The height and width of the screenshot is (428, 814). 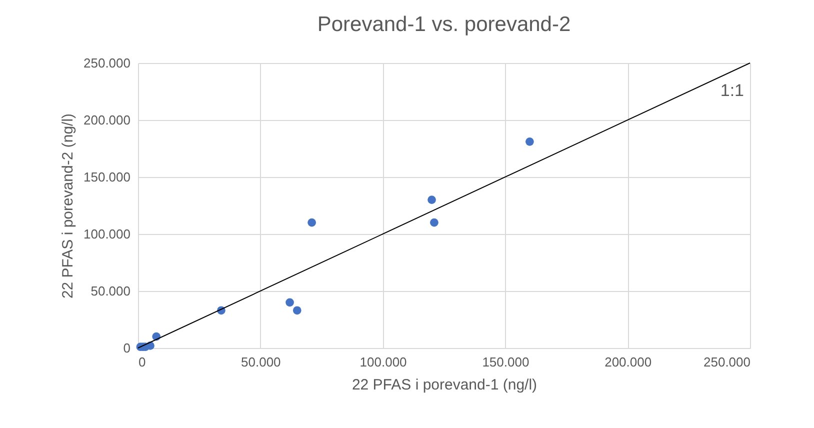 I want to click on x-tick-label: 0, so click(x=142, y=362).